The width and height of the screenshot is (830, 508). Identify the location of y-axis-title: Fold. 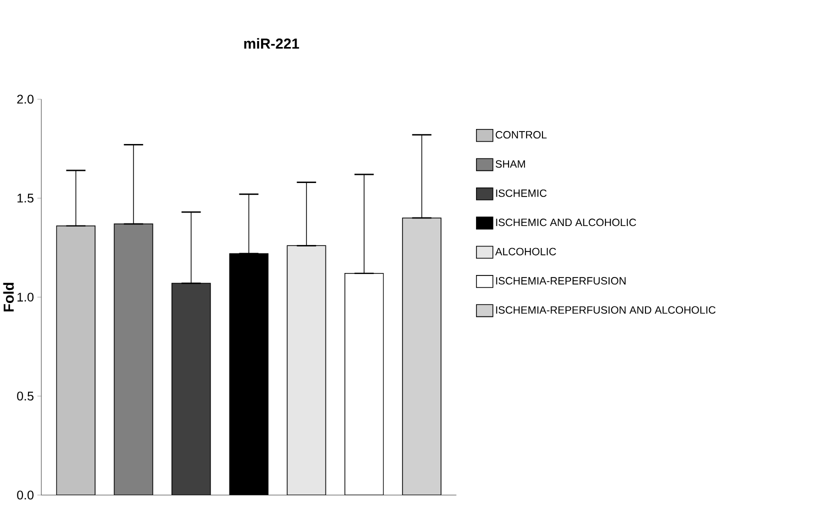
(8, 297).